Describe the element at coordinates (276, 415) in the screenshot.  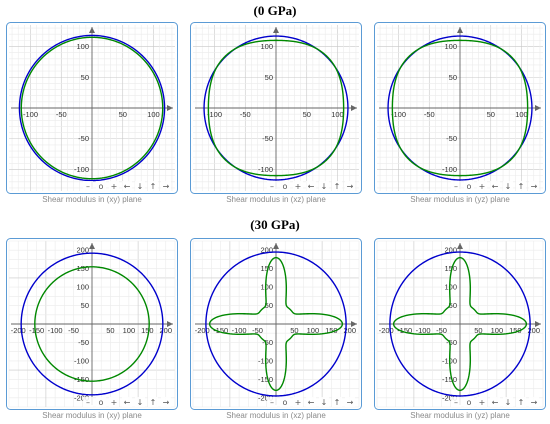
I see `chart-caption: Shear modulus in (xz) plane` at that location.